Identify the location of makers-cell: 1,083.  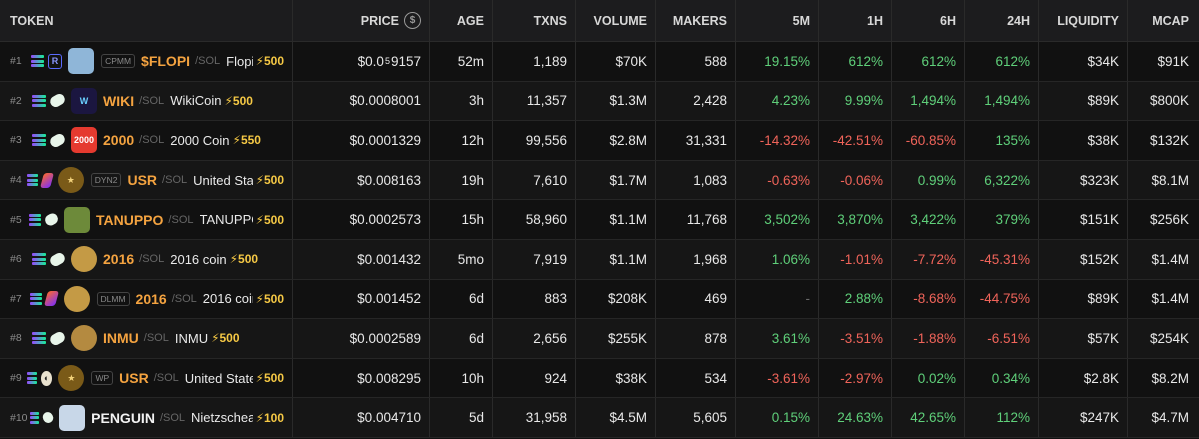
(696, 180).